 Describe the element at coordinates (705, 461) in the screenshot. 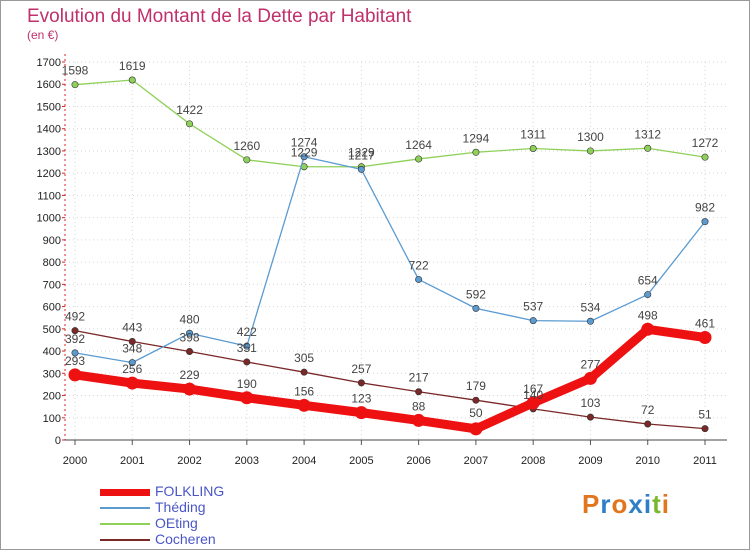

I see `x-tick-label: 2011` at that location.